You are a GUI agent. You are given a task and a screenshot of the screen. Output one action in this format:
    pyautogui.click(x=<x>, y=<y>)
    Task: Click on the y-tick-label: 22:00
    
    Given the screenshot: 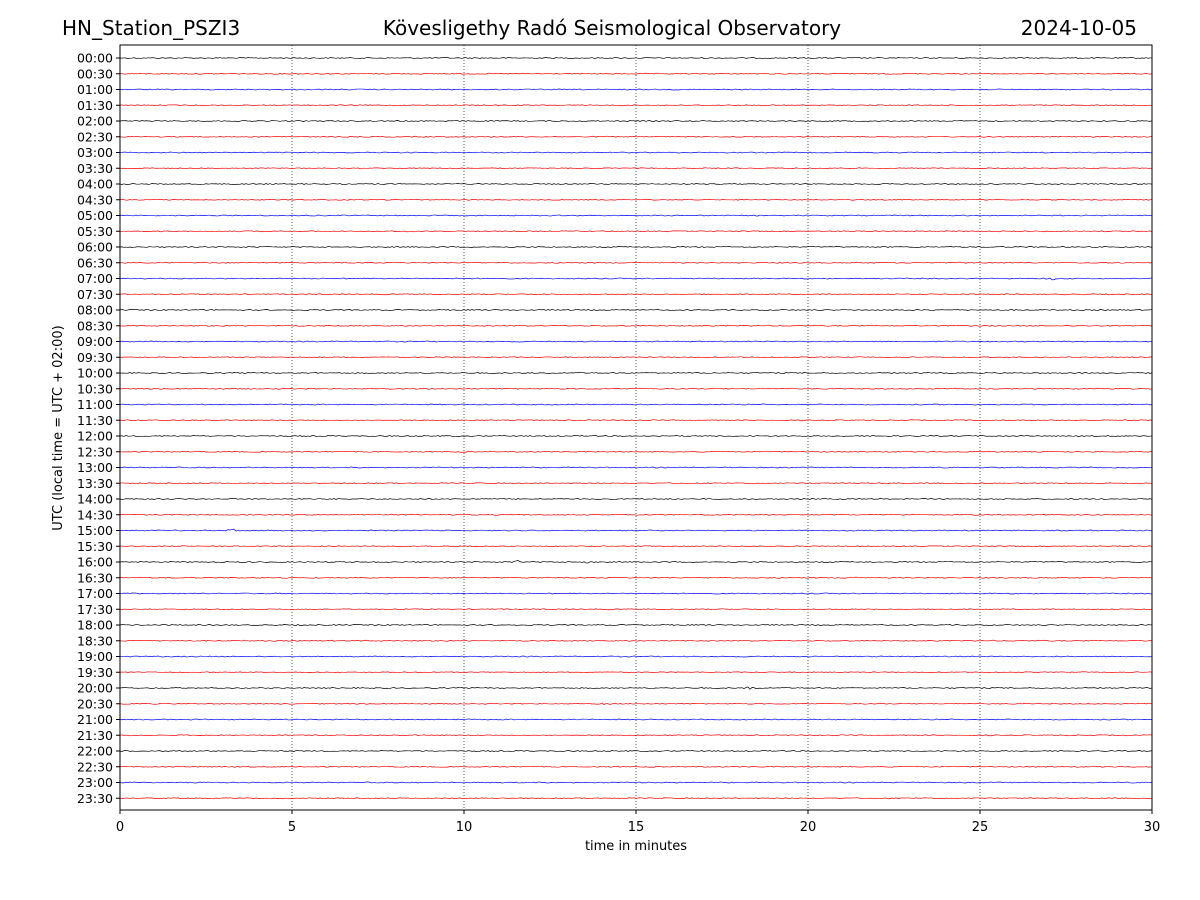 What is the action you would take?
    pyautogui.click(x=95, y=751)
    